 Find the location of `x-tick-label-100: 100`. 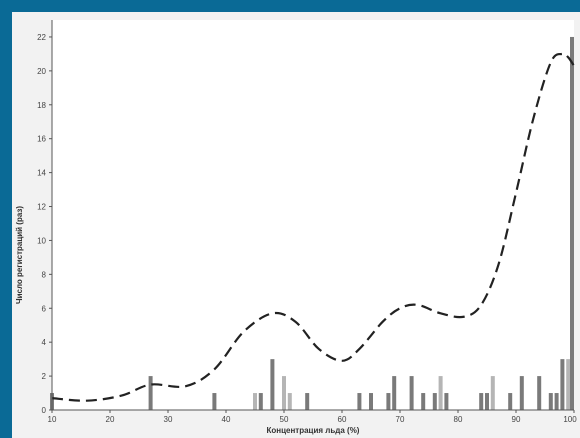

x-tick-label-100: 100 is located at coordinates (570, 419).